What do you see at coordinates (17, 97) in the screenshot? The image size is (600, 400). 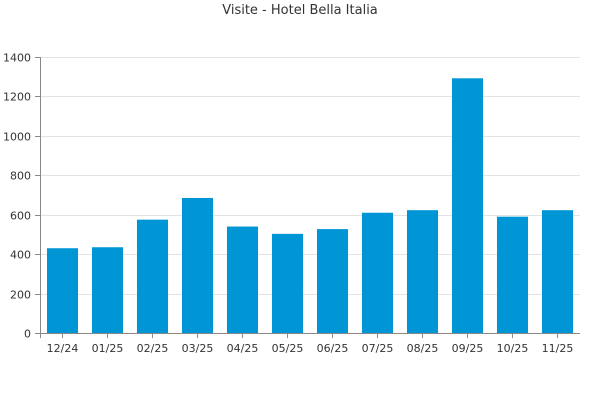 I see `y-tick-label-1200: 1200` at bounding box center [17, 97].